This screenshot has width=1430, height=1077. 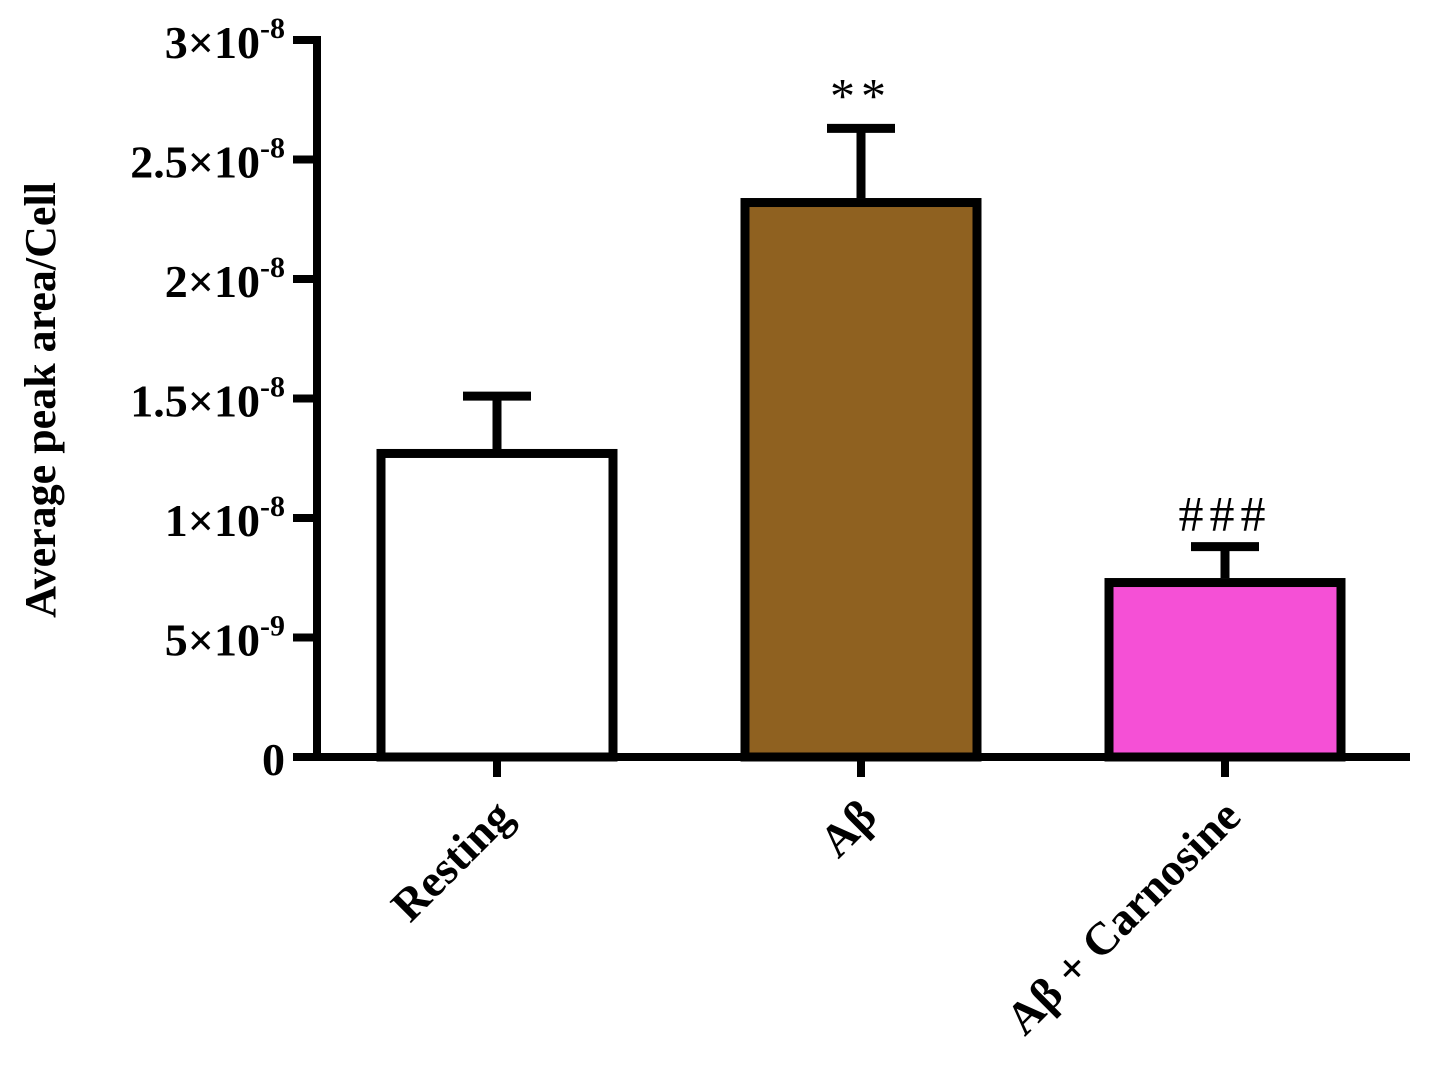 I want to click on y-tick-label-6: 2.5×10⁻⁸, so click(x=207, y=160).